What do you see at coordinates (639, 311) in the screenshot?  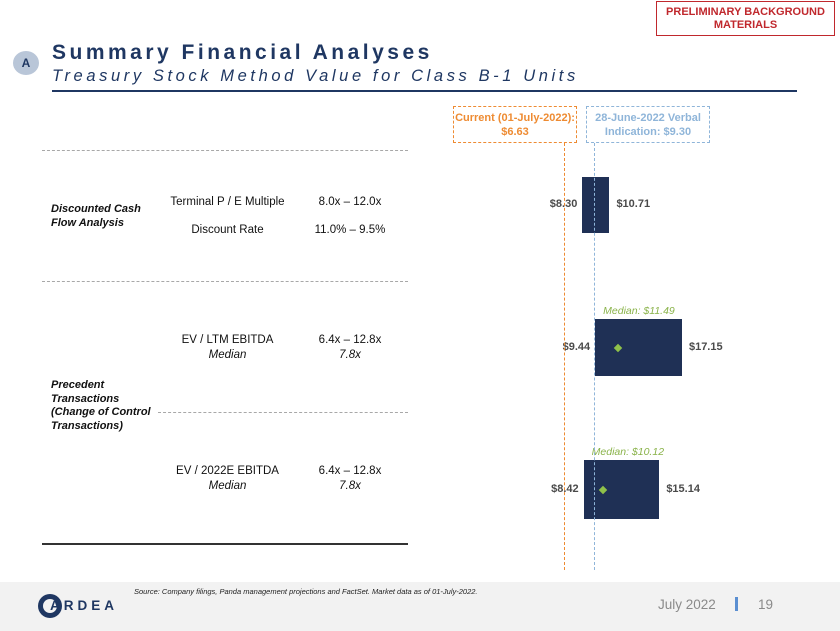 I see `median-label: Median: $11.49` at bounding box center [639, 311].